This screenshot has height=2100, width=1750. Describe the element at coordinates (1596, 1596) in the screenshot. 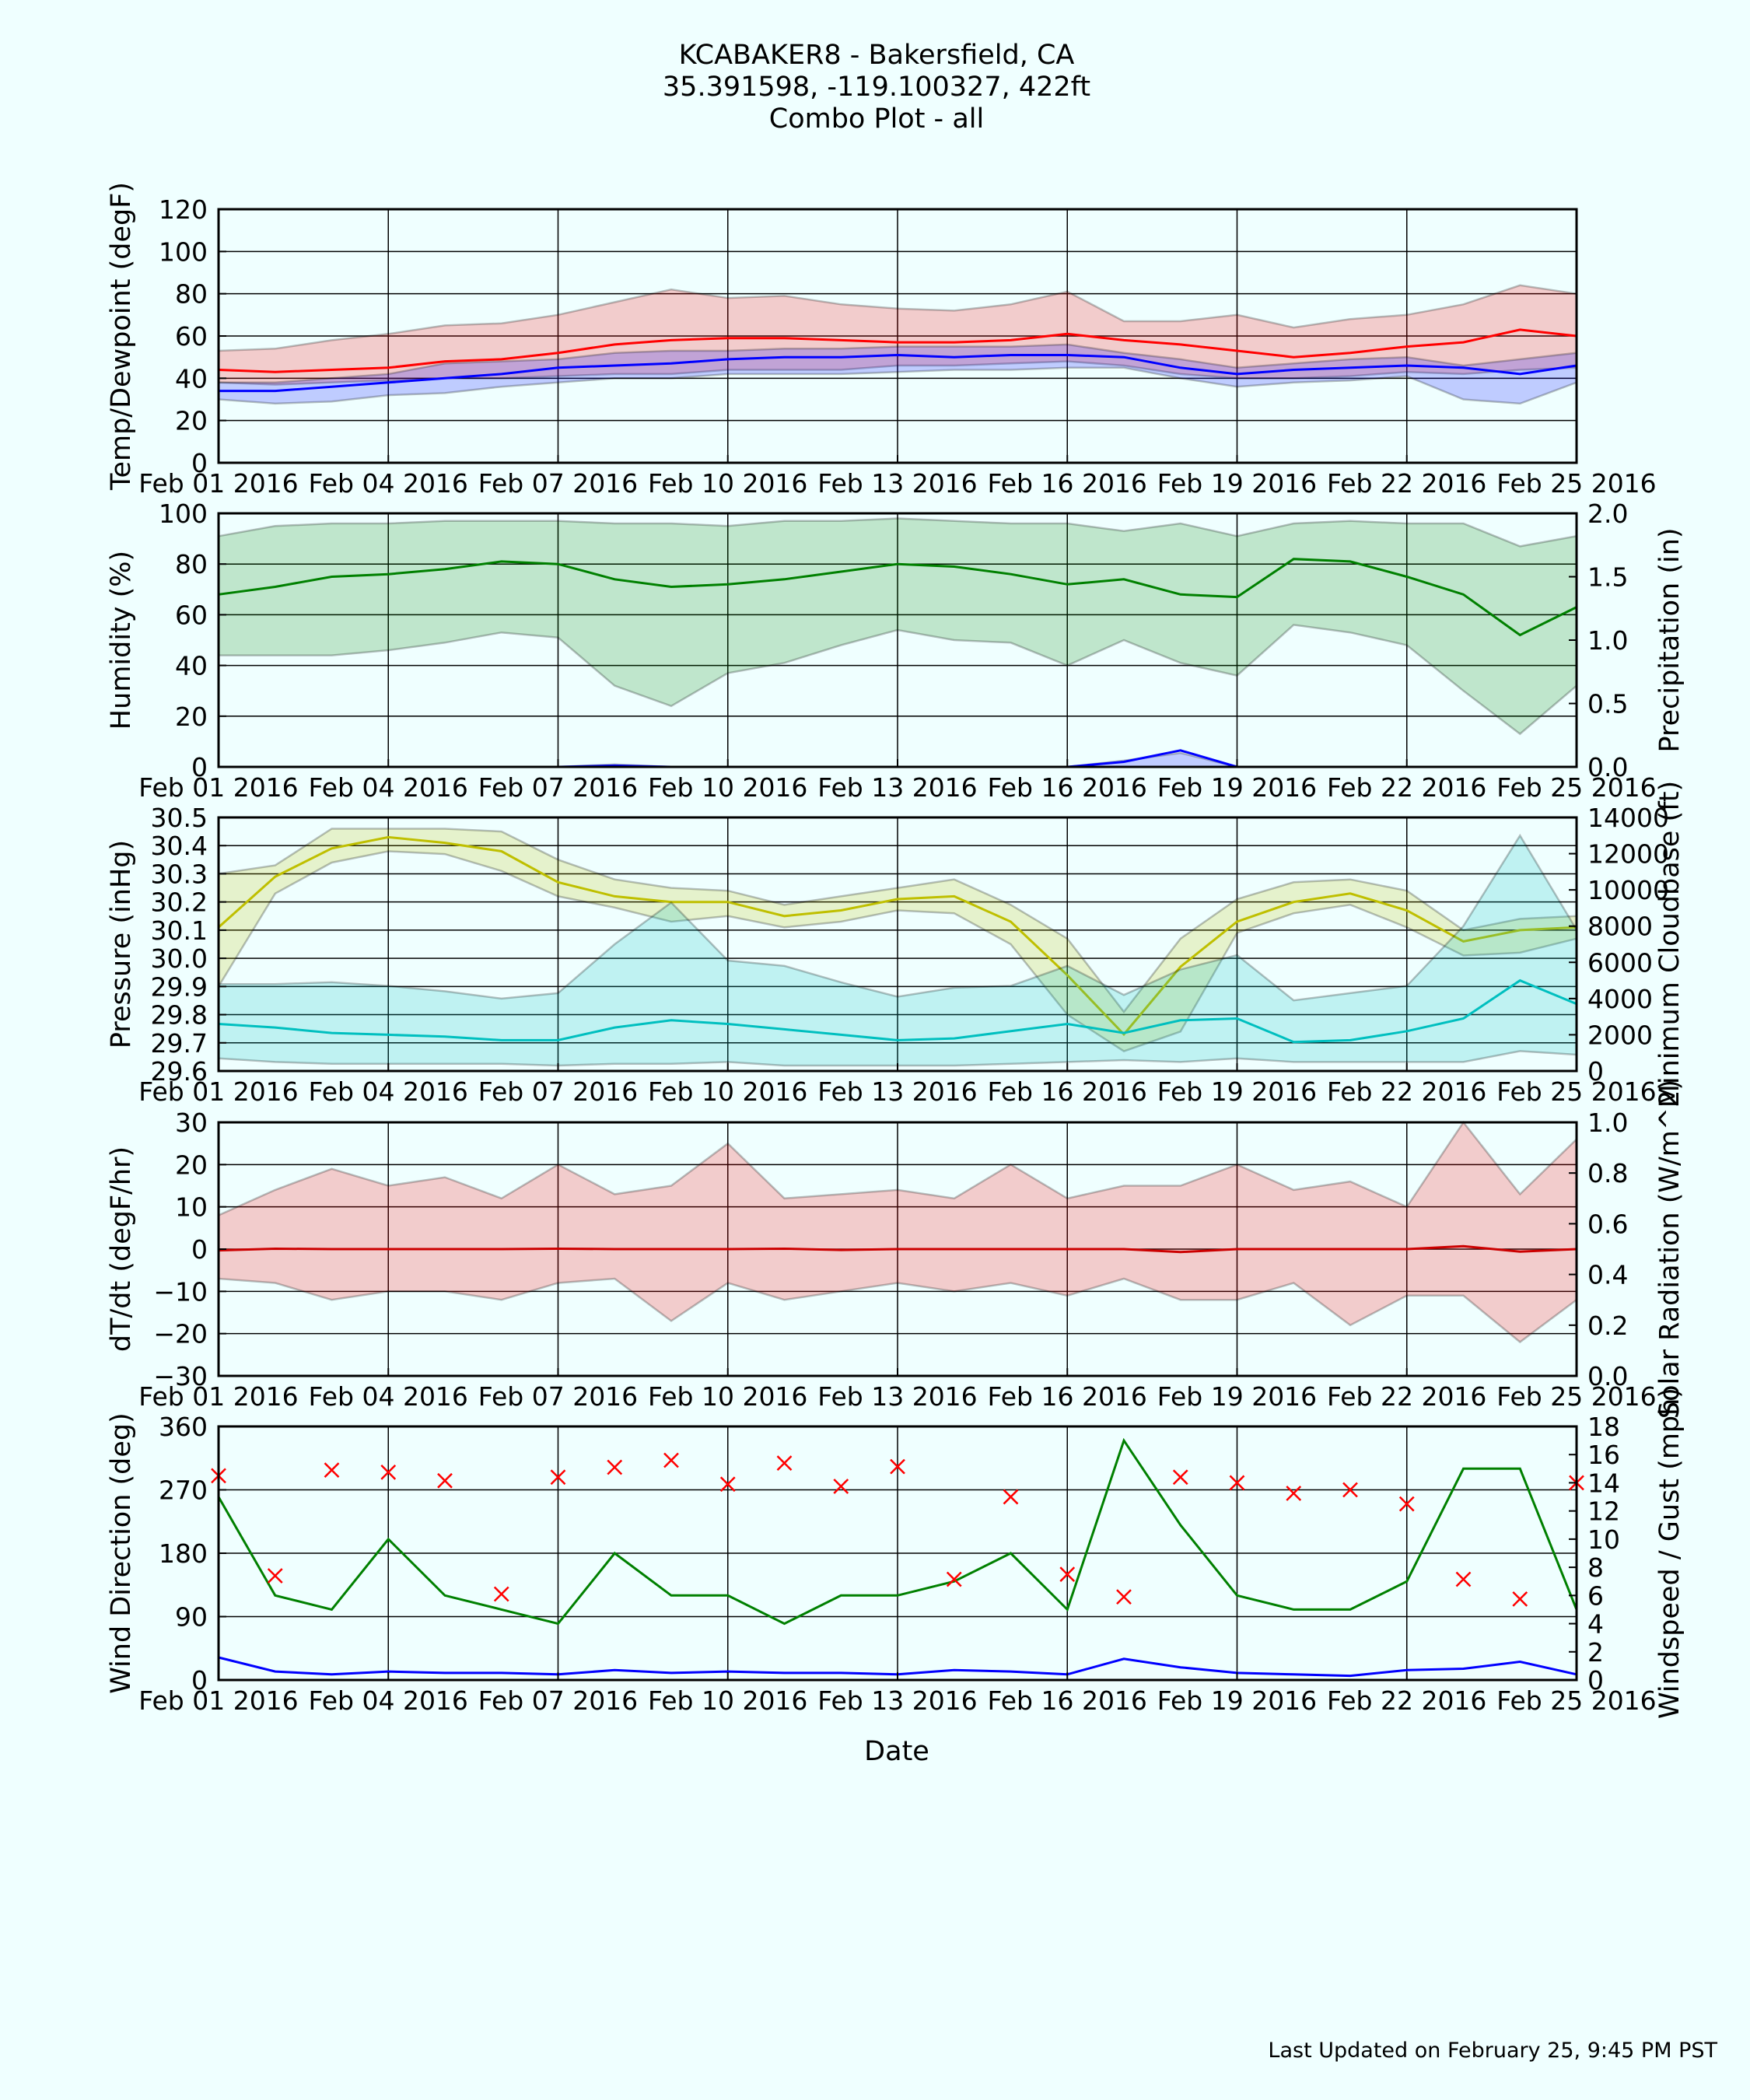

I see `y-right-tick-label: 6` at that location.